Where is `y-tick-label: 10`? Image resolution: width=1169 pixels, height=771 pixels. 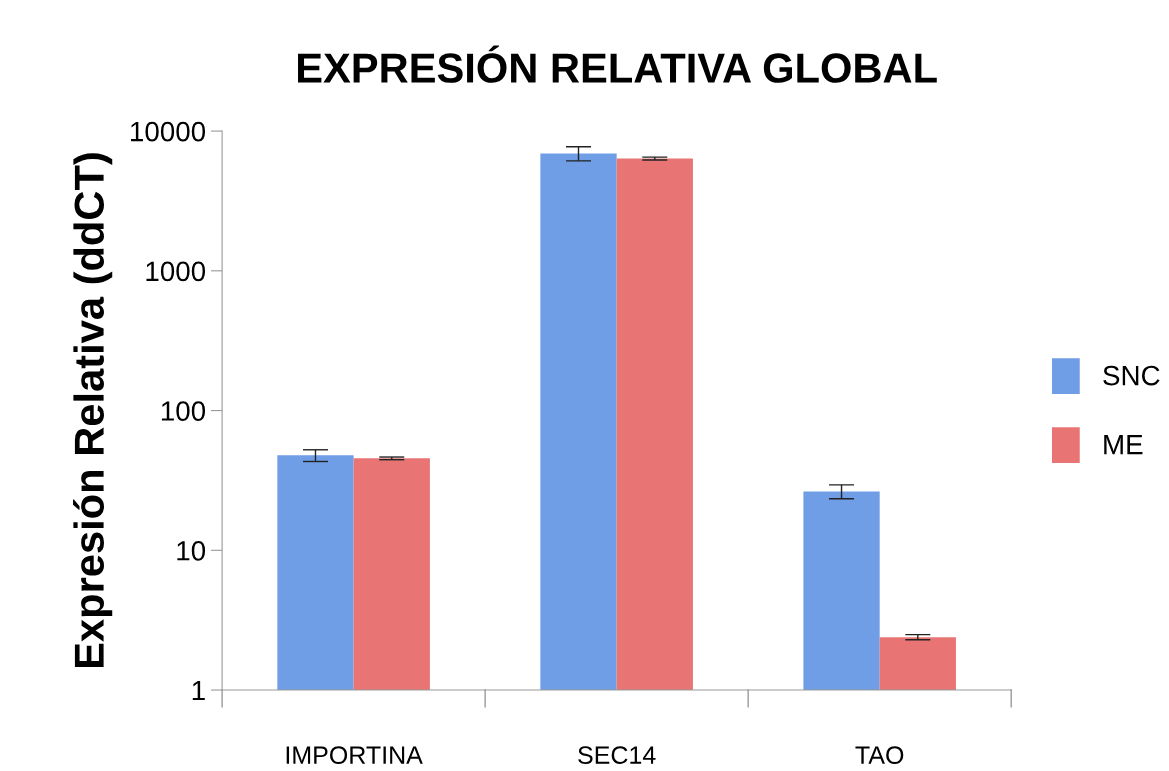
y-tick-label: 10 is located at coordinates (191, 550).